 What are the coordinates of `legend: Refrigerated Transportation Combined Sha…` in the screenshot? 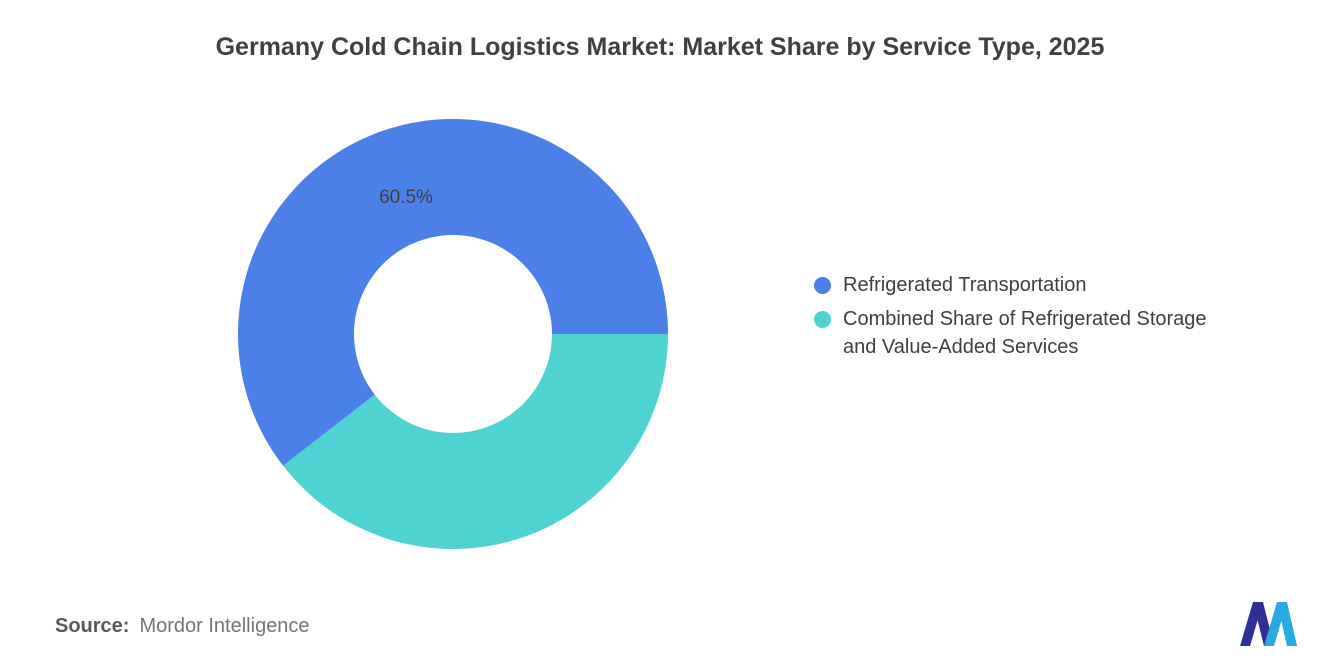 It's located at (1010, 316).